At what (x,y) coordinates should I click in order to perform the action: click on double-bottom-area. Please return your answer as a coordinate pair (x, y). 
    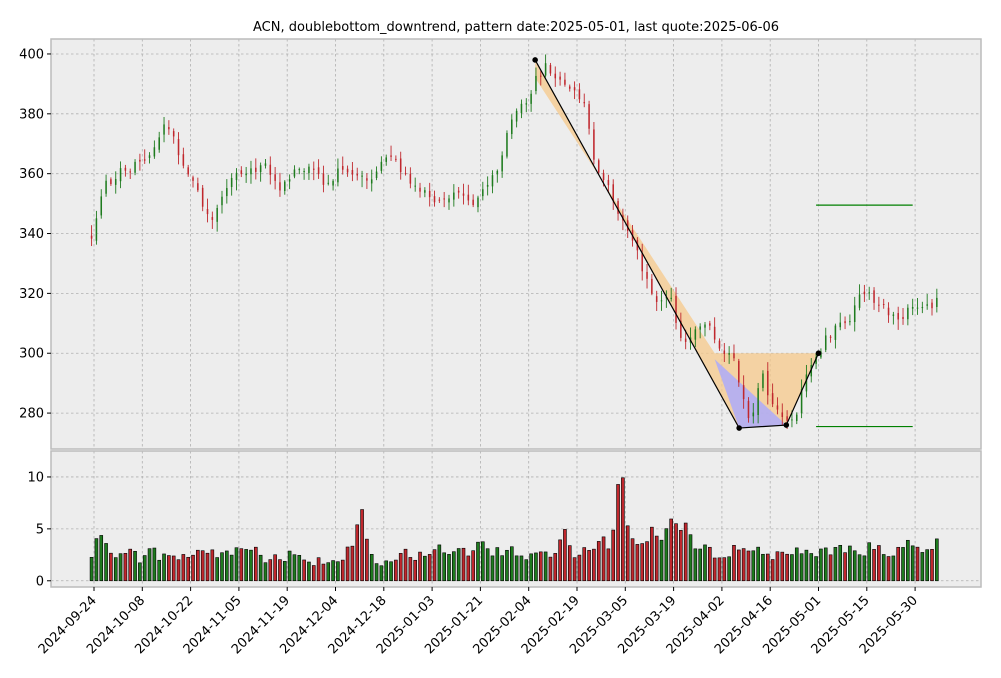
    Looking at the image, I should click on (750, 394).